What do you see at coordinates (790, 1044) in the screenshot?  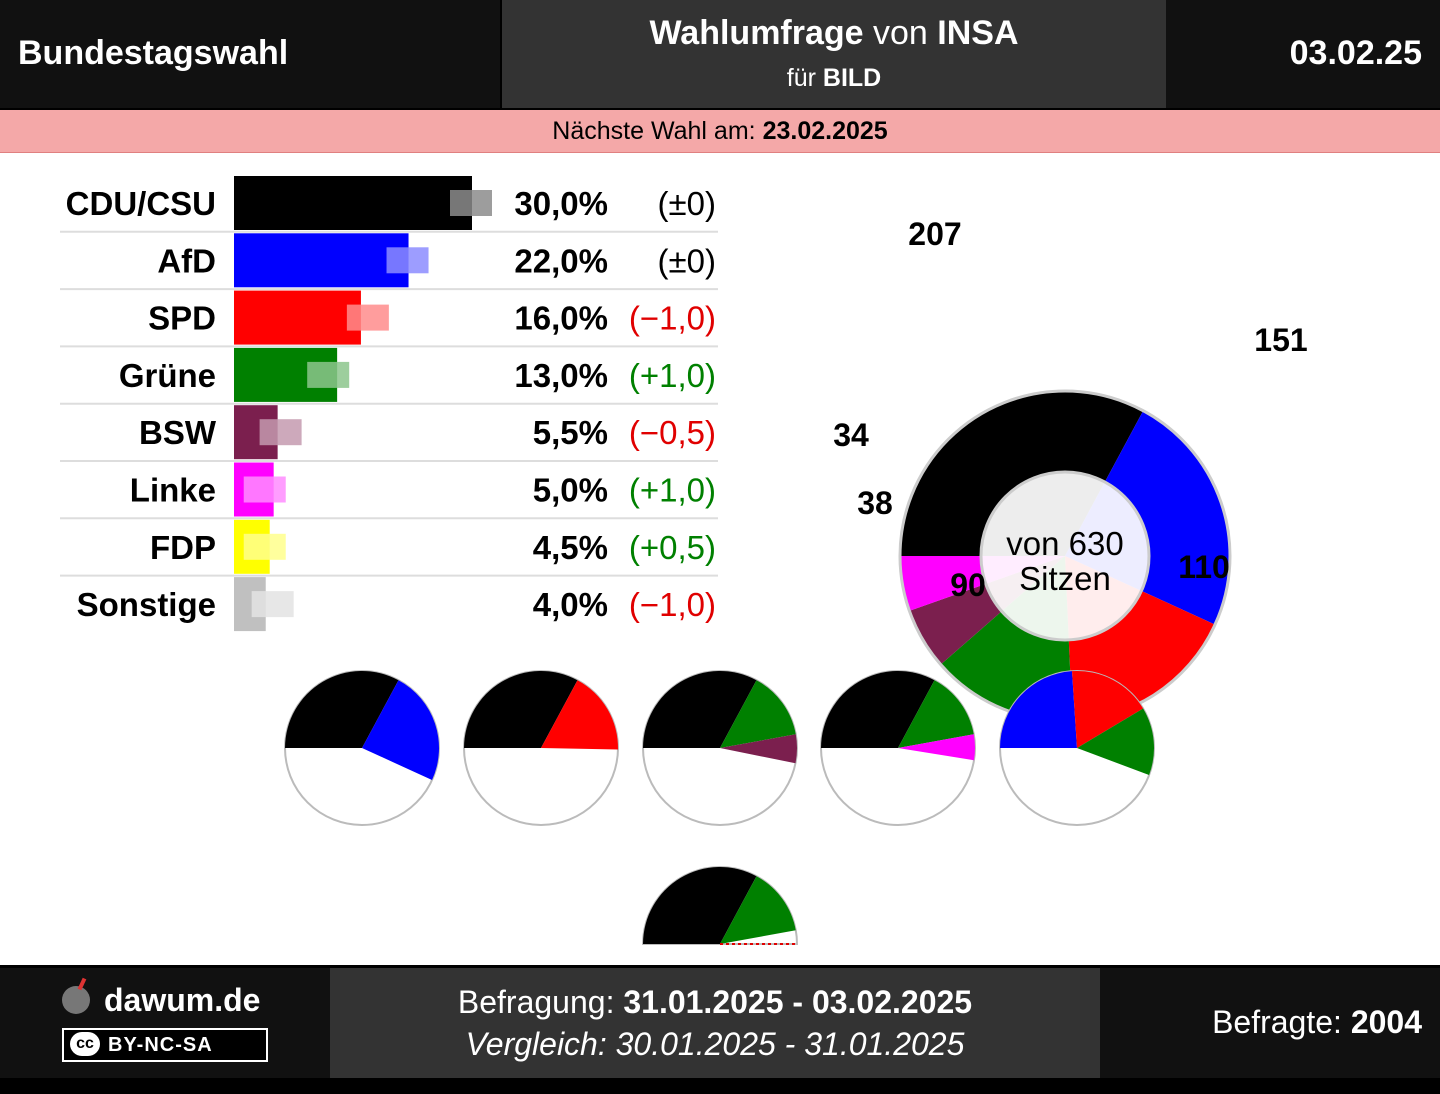 I see `compare-range: 30.01.2025 - 31.01.2025` at bounding box center [790, 1044].